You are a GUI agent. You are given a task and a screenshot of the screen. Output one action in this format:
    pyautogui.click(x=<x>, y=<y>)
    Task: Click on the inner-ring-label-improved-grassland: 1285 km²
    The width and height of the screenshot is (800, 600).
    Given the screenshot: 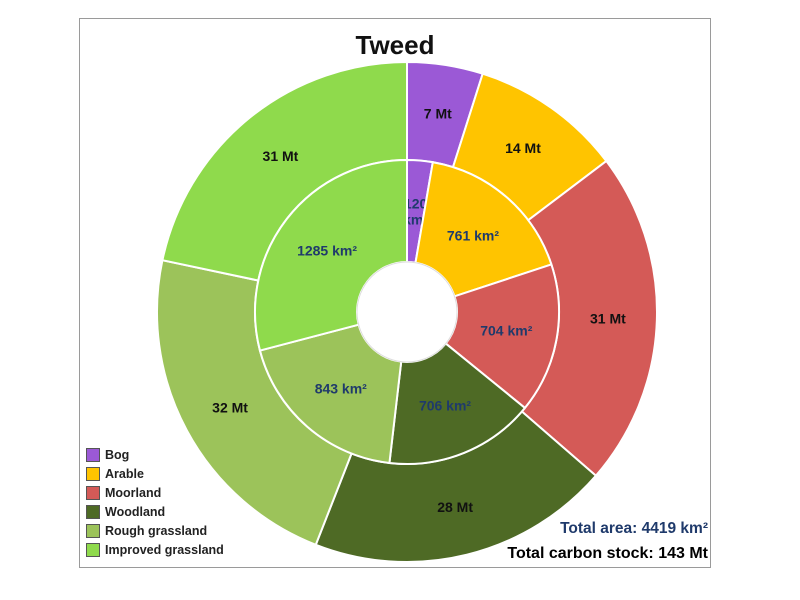 What is the action you would take?
    pyautogui.click(x=327, y=250)
    